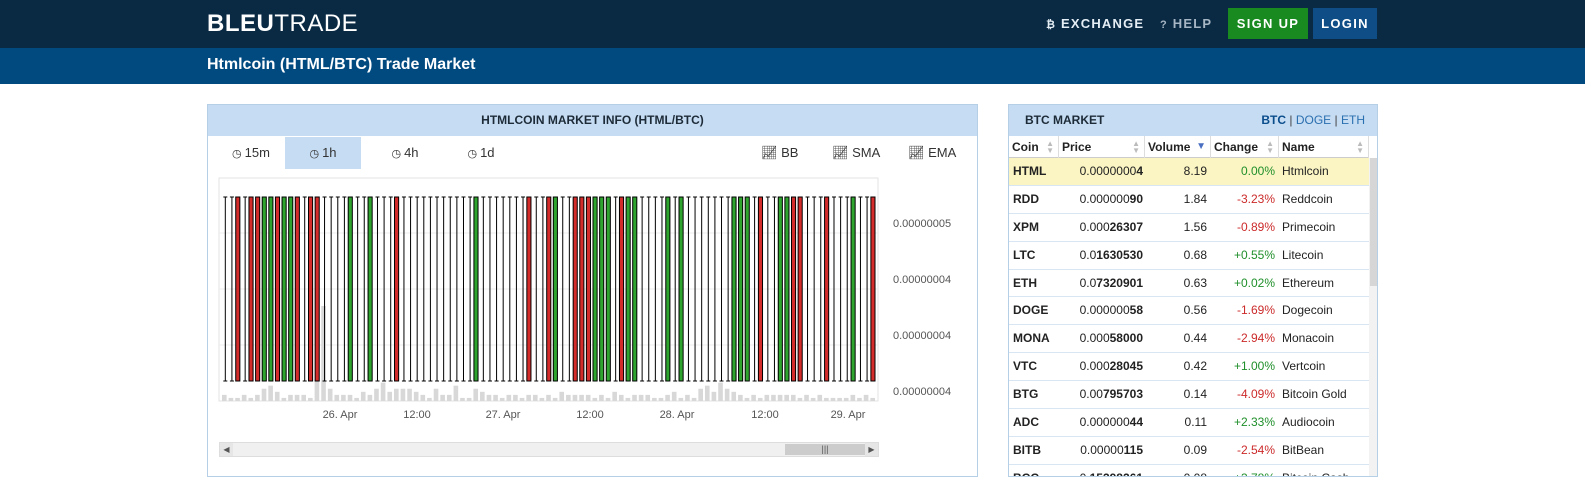 This screenshot has width=1585, height=492. I want to click on scroll-thumb, so click(1373, 222).